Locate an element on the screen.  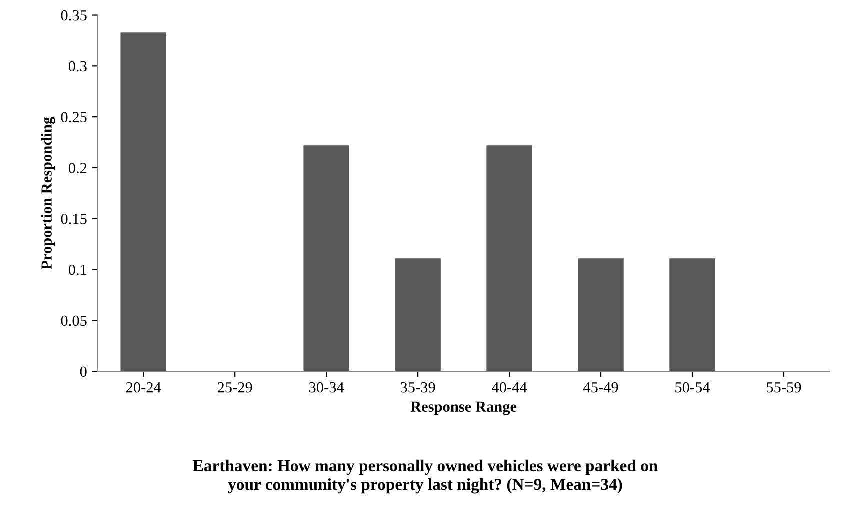
y-axis-title: Proportion Responding is located at coordinates (48, 193).